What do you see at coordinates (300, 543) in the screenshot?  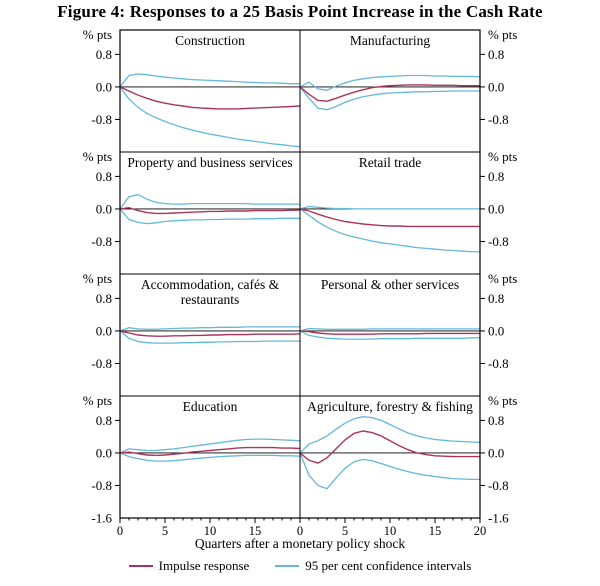 I see `x-axis-label: Quarters after a monetary policy shock` at bounding box center [300, 543].